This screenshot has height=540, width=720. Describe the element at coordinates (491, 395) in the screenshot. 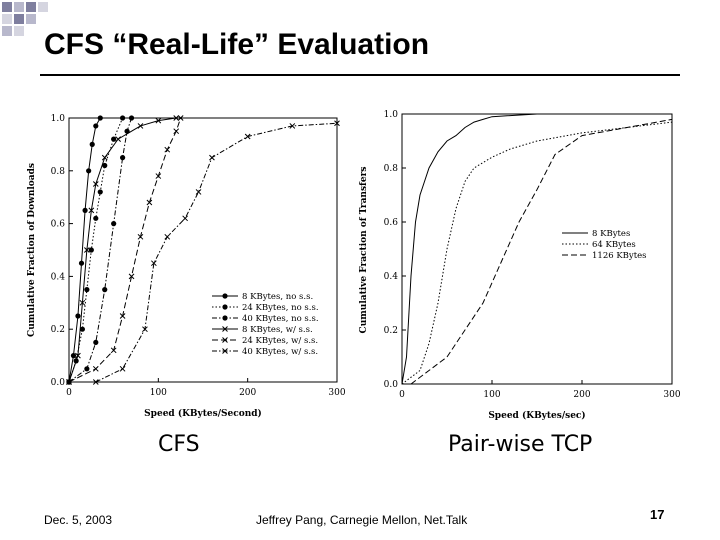

I see `x-tick-label: 100` at that location.